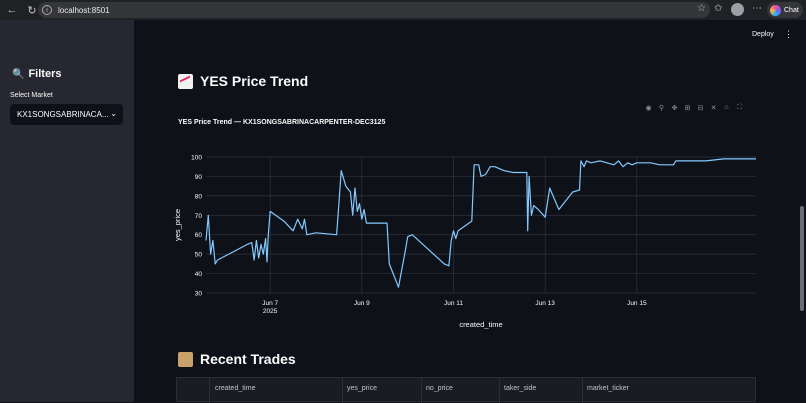  I want to click on x-tick-year-label: 2025, so click(270, 311).